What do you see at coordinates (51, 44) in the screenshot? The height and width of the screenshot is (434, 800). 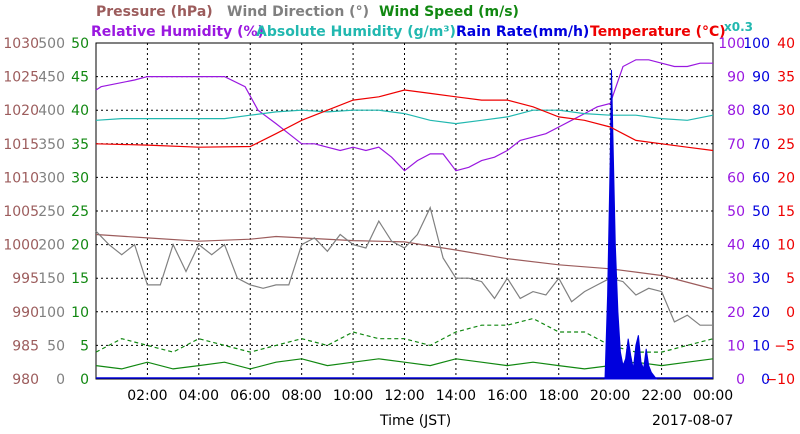 I see `y-tick-label: 500` at bounding box center [51, 44].